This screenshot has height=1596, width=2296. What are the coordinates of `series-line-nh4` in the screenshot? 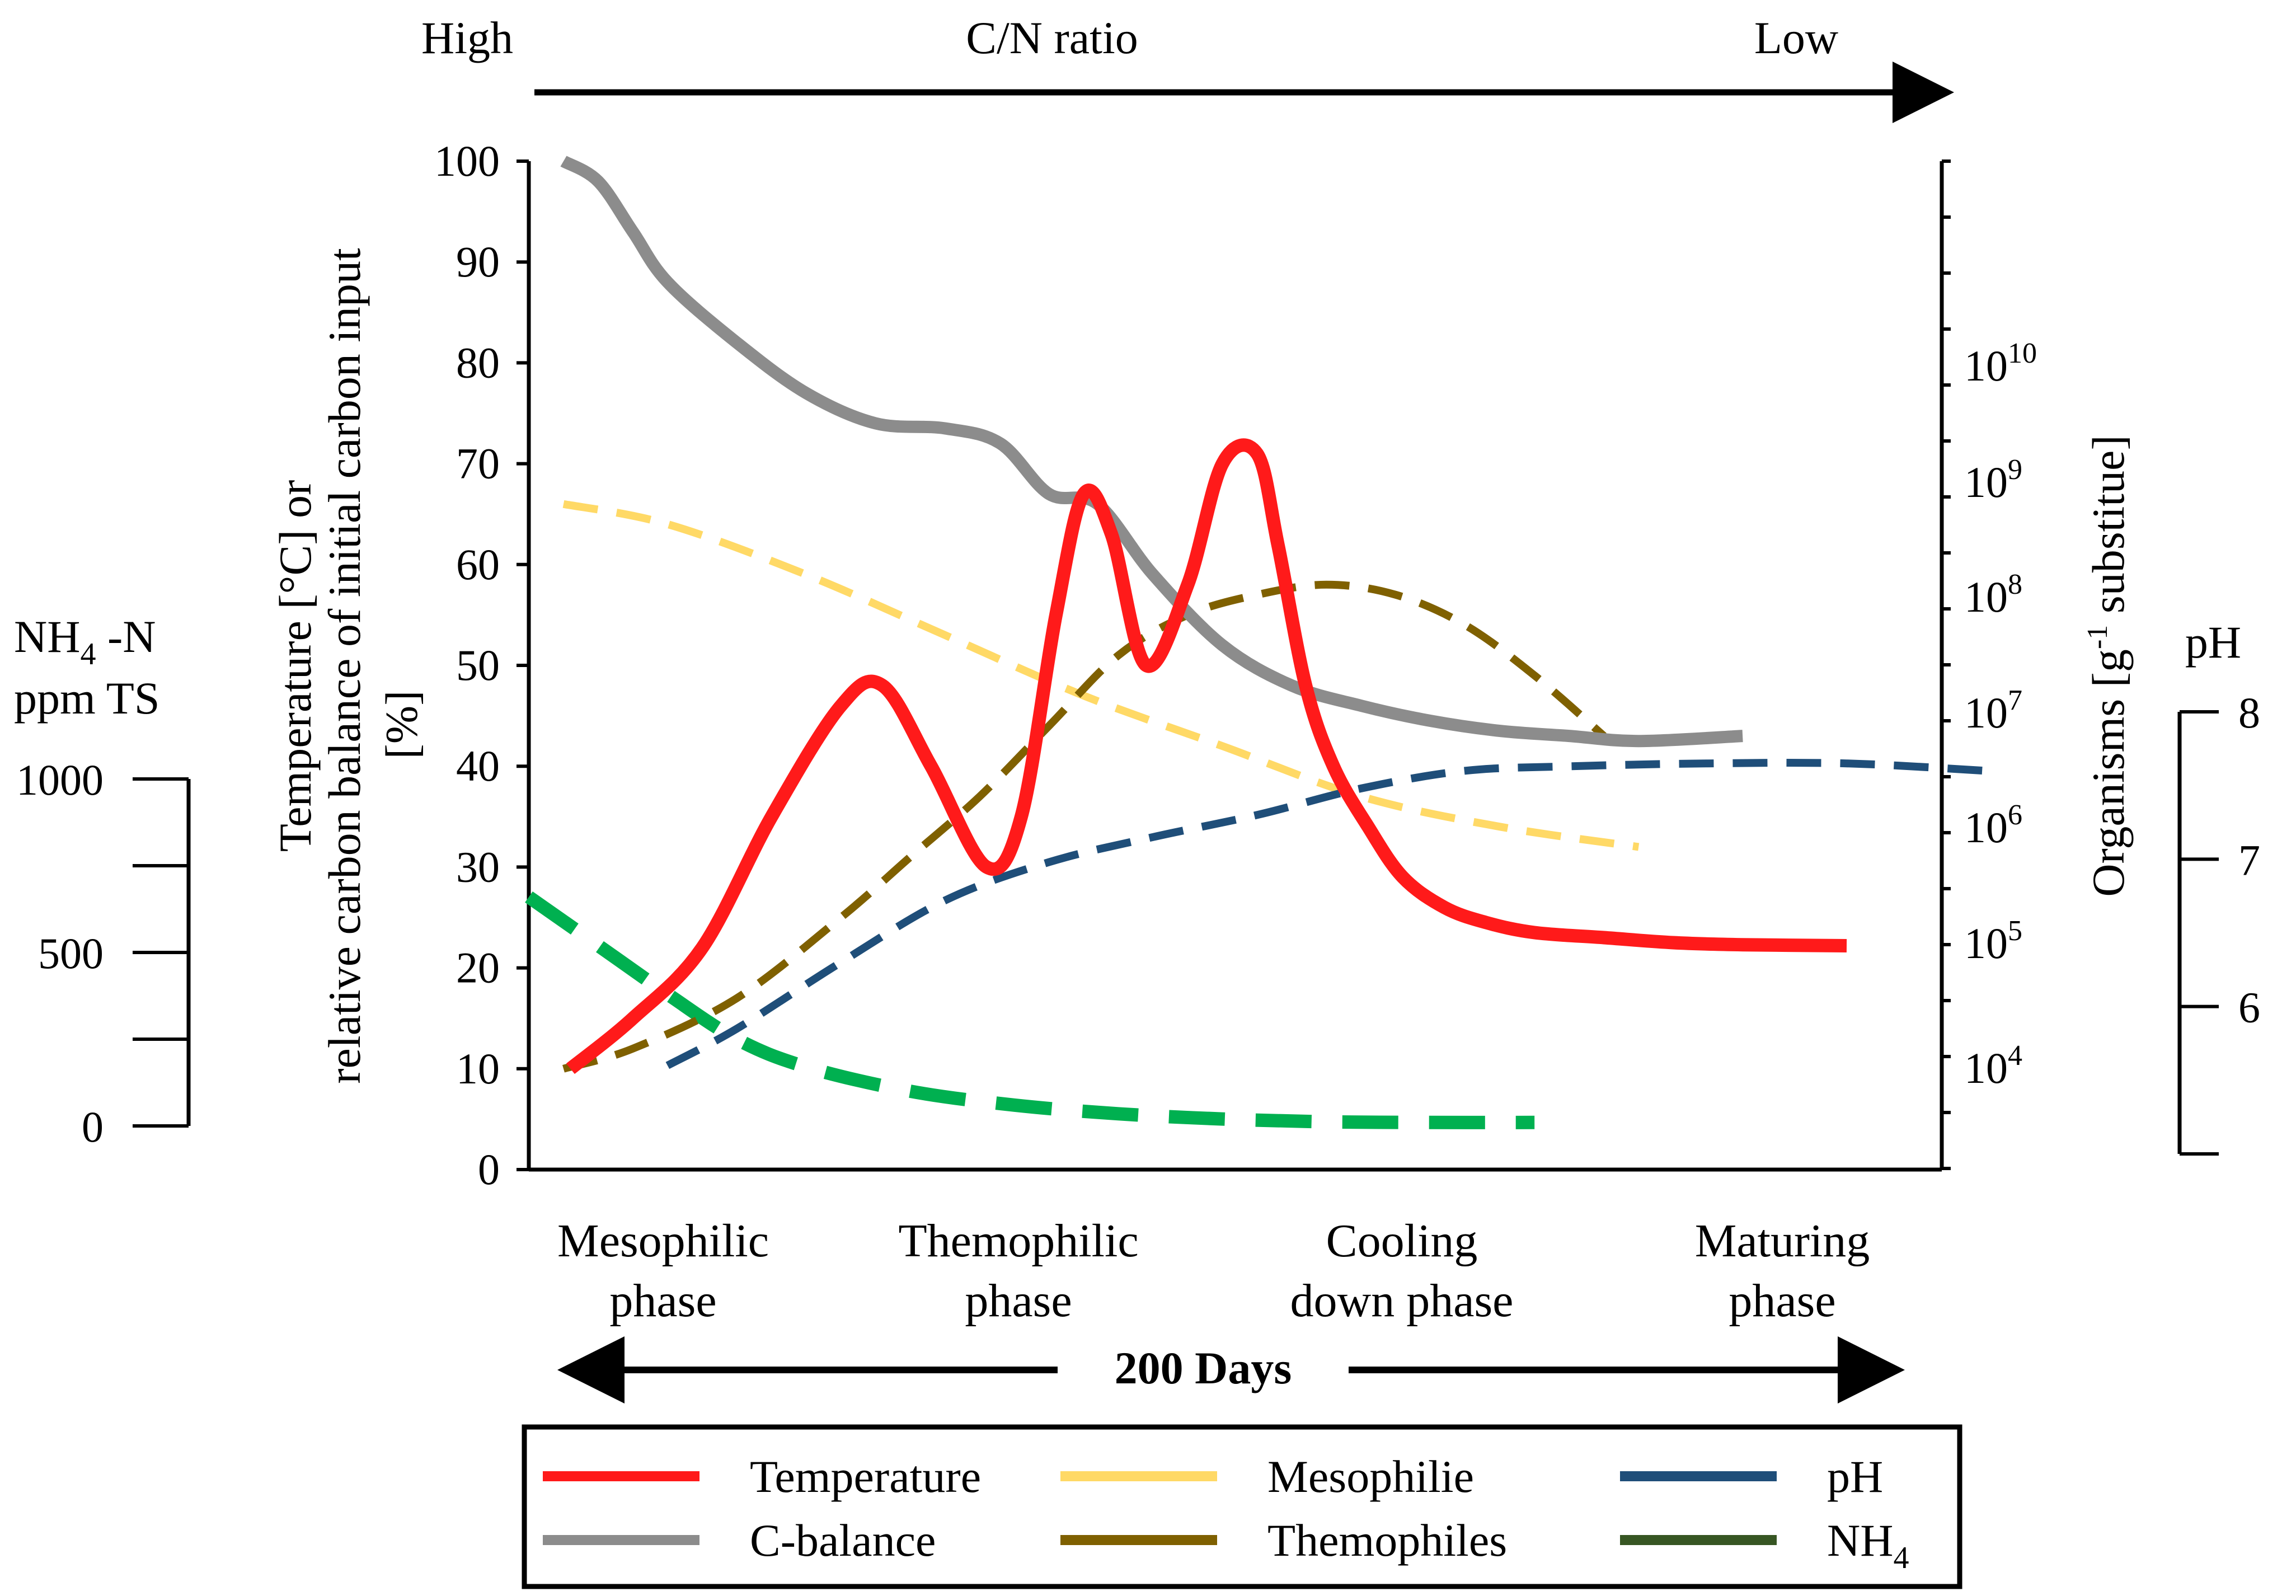 It's located at (1030, 1010).